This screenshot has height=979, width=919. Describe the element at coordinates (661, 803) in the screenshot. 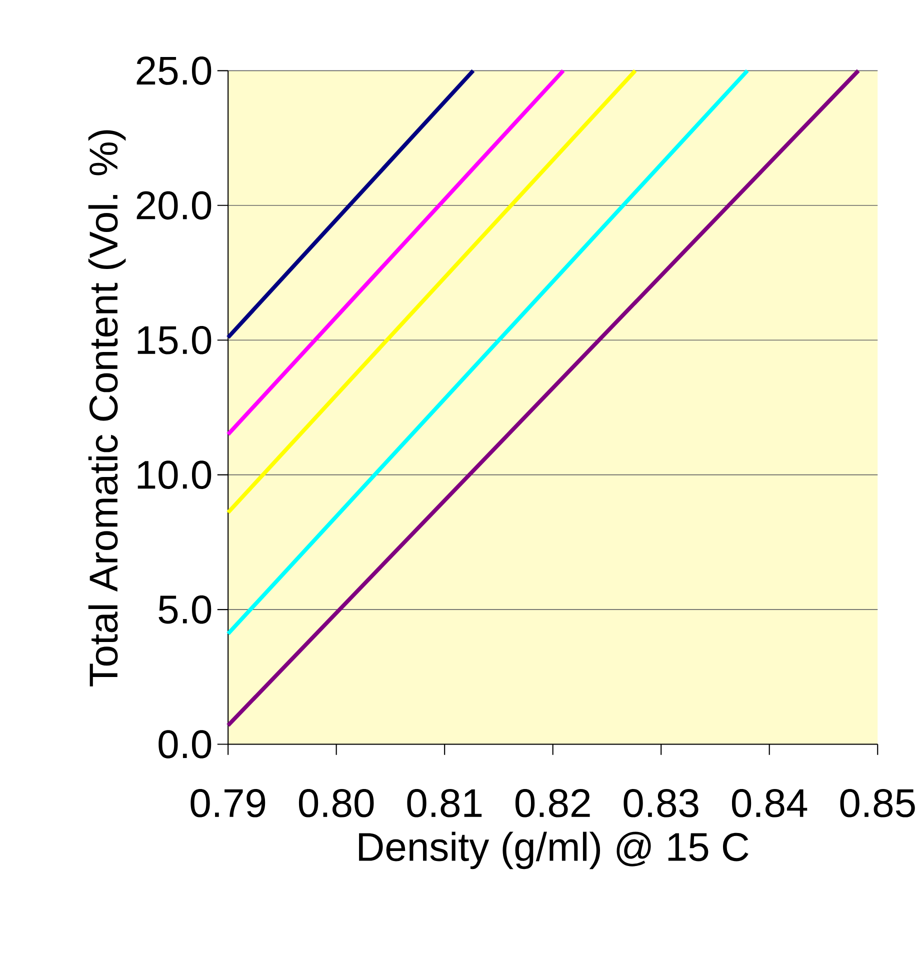

I see `x-tick-label: 0.83` at that location.